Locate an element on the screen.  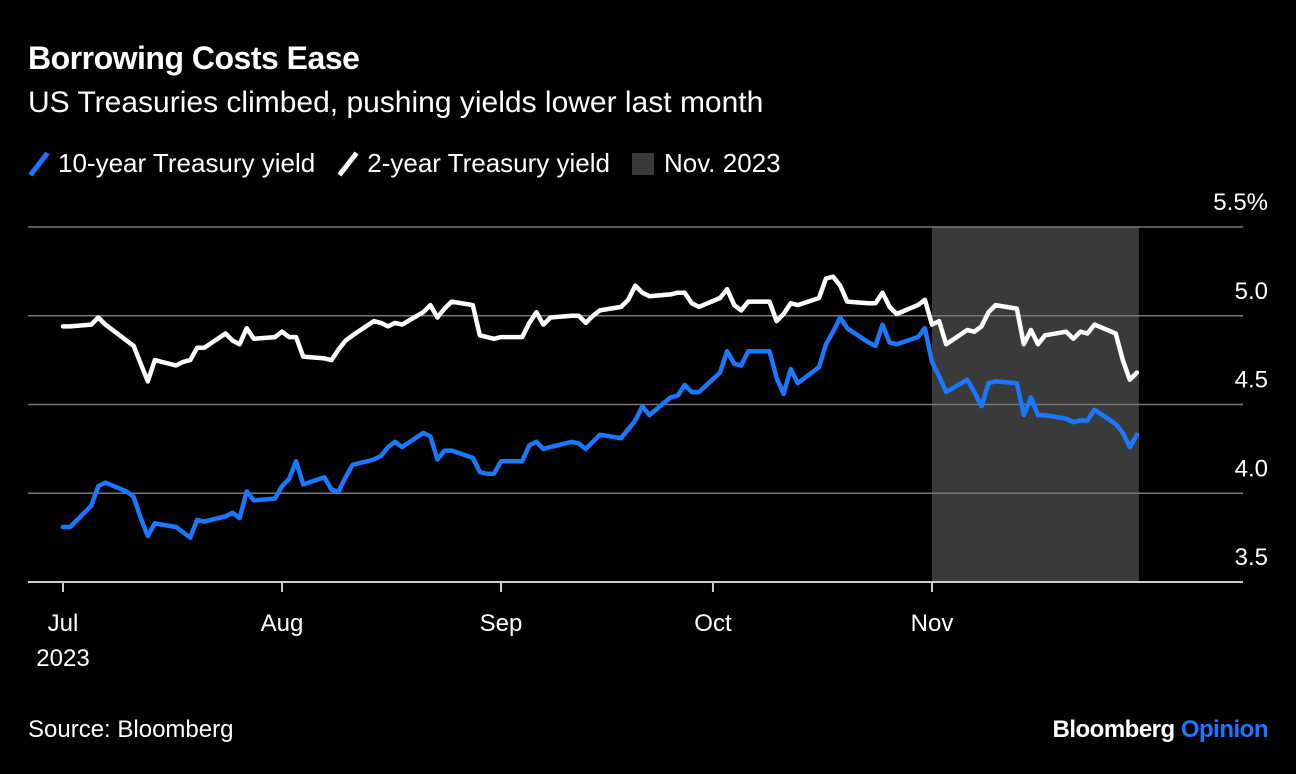
x-tick-label: Jul is located at coordinates (63, 623).